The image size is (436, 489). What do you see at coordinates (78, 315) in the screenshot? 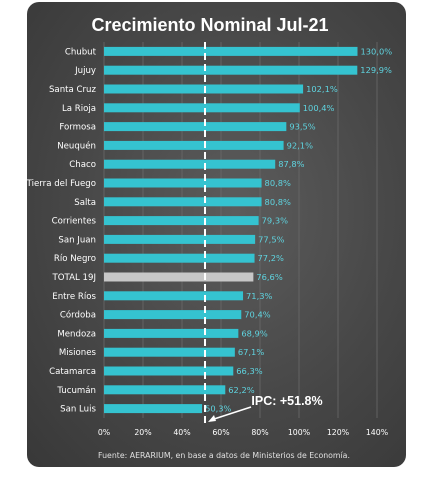
I see `category-label: Córdoba` at bounding box center [78, 315].